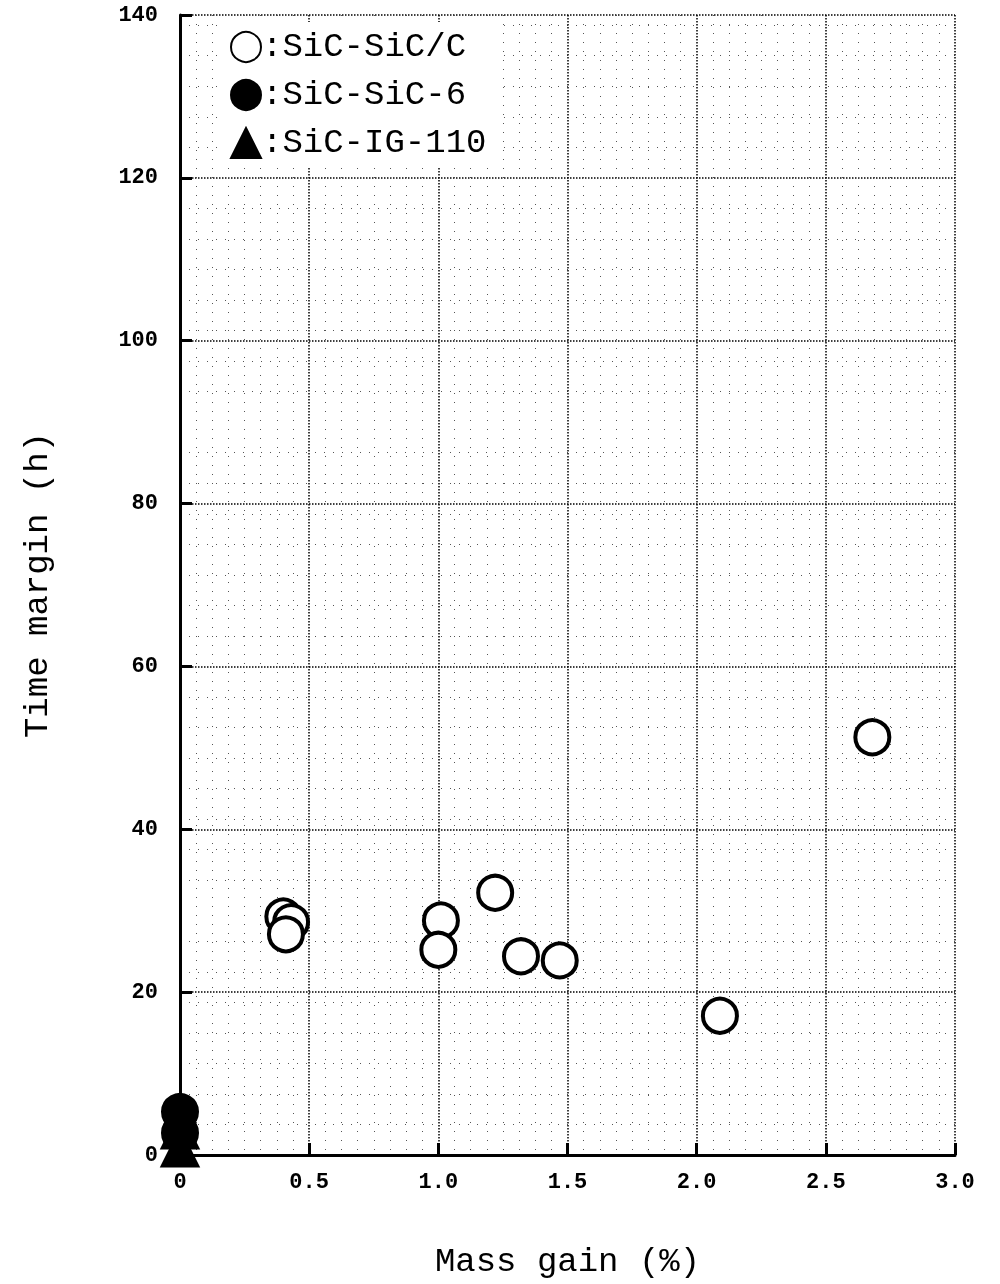 Image resolution: width=1000 pixels, height=1284 pixels. I want to click on y-tick-label: 60, so click(144, 666).